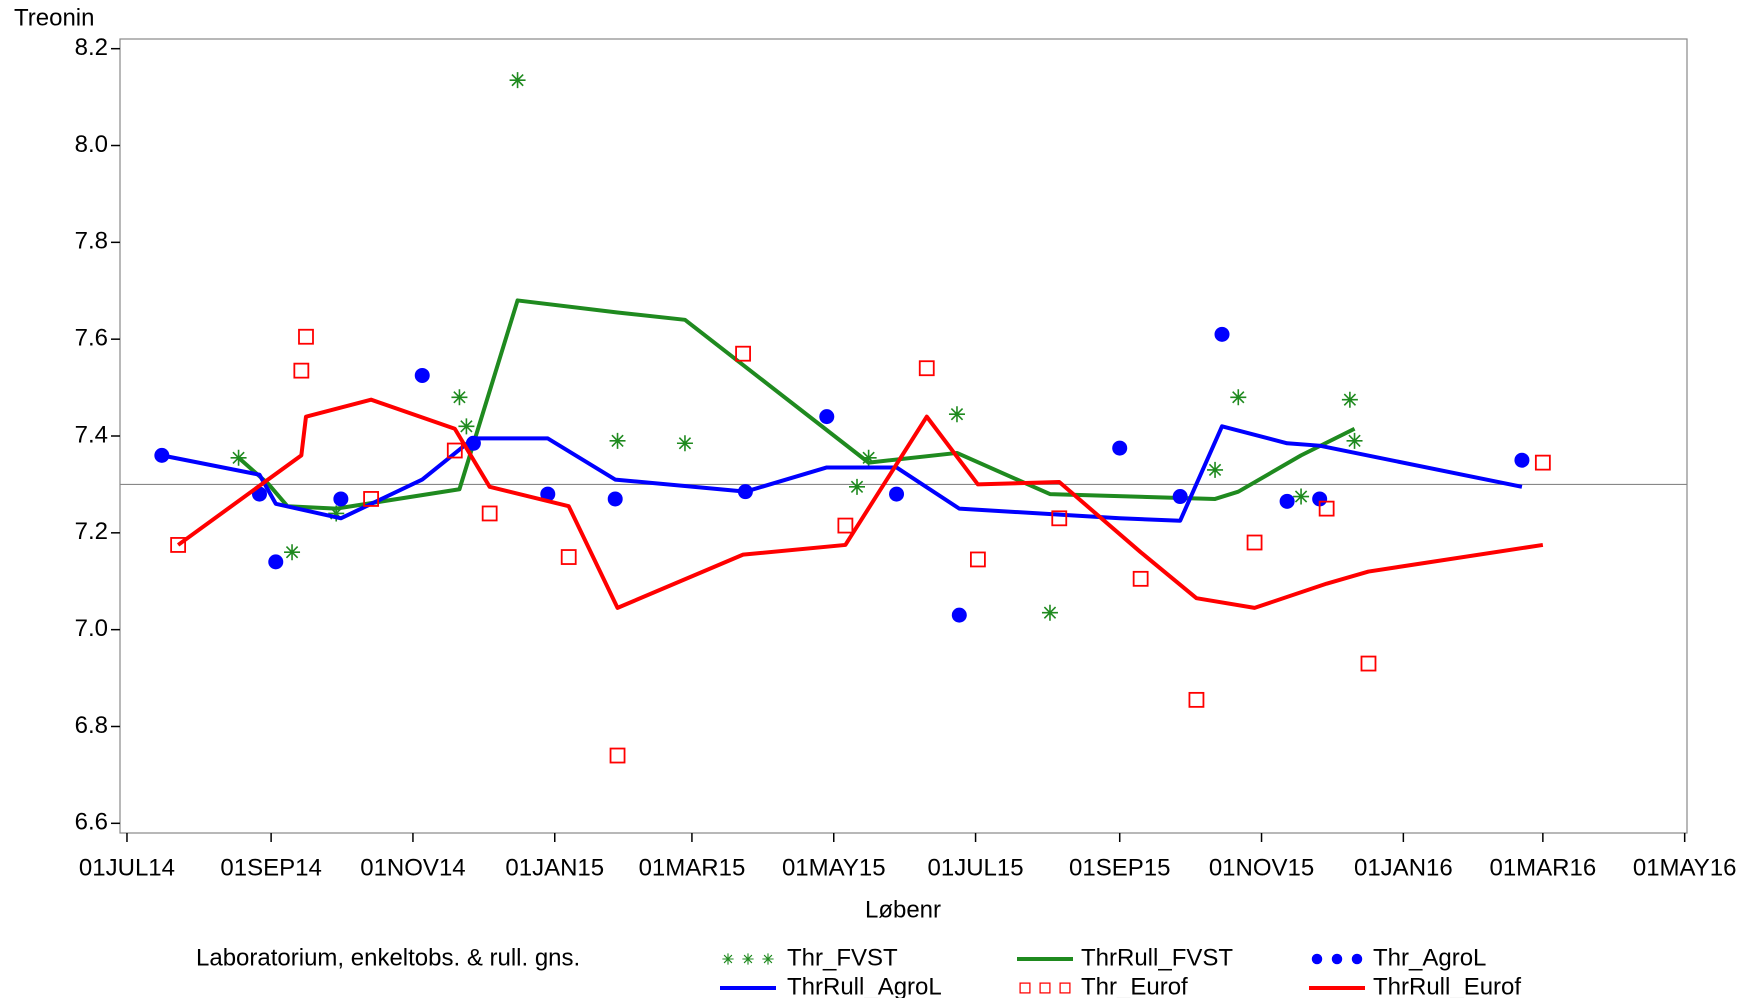 This screenshot has height=998, width=1754. Describe the element at coordinates (1685, 867) in the screenshot. I see `x-tick-label: 01MAY16` at that location.